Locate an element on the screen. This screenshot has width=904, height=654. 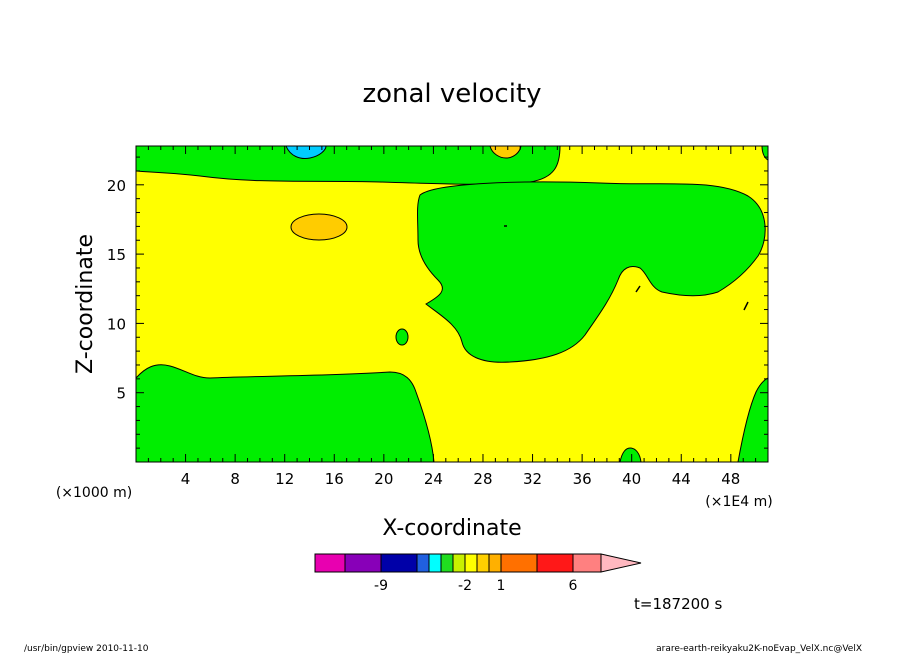
colorbar-label: 1 is located at coordinates (501, 586).